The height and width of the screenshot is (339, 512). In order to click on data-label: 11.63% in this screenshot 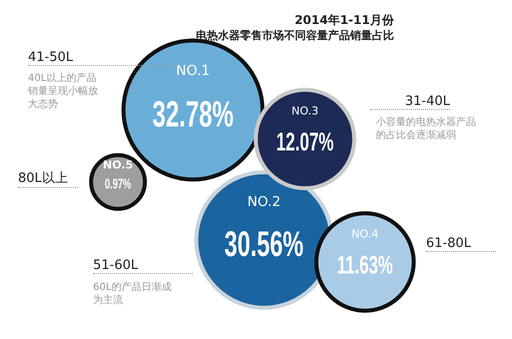, I will do `click(365, 265)`.